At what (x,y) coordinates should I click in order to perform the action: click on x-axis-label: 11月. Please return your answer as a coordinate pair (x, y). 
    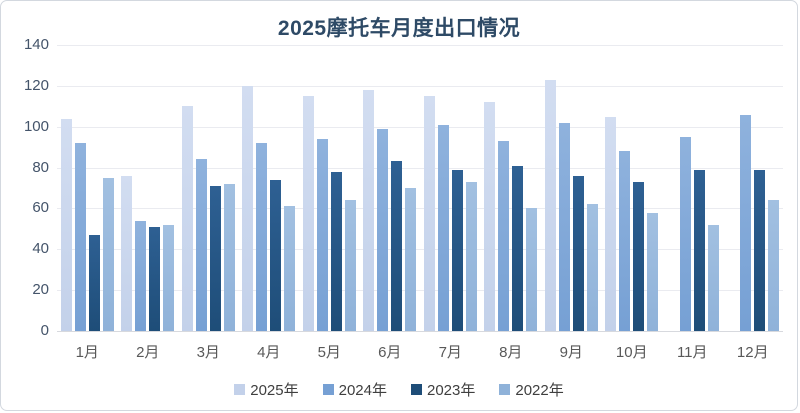
    Looking at the image, I should click on (692, 352).